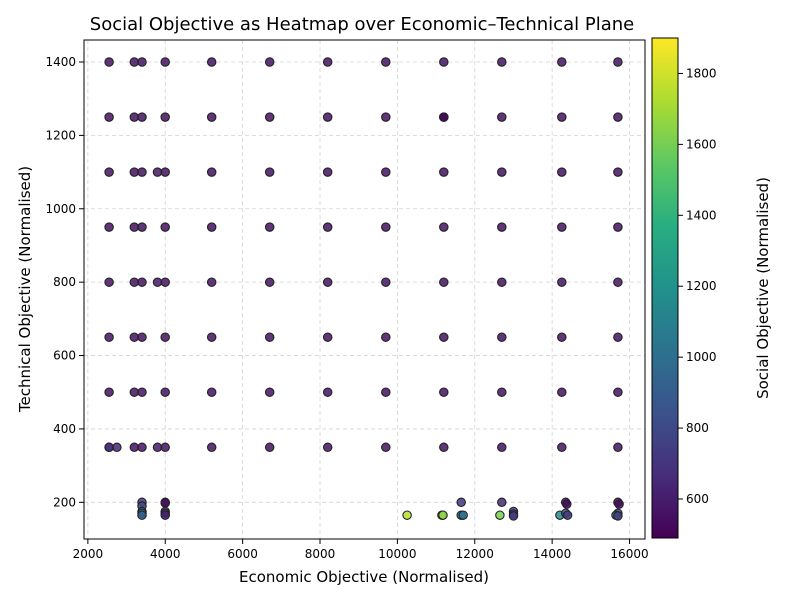 Image resolution: width=800 pixels, height=600 pixels. Describe the element at coordinates (552, 554) in the screenshot. I see `x-tick-label: 14000` at that location.